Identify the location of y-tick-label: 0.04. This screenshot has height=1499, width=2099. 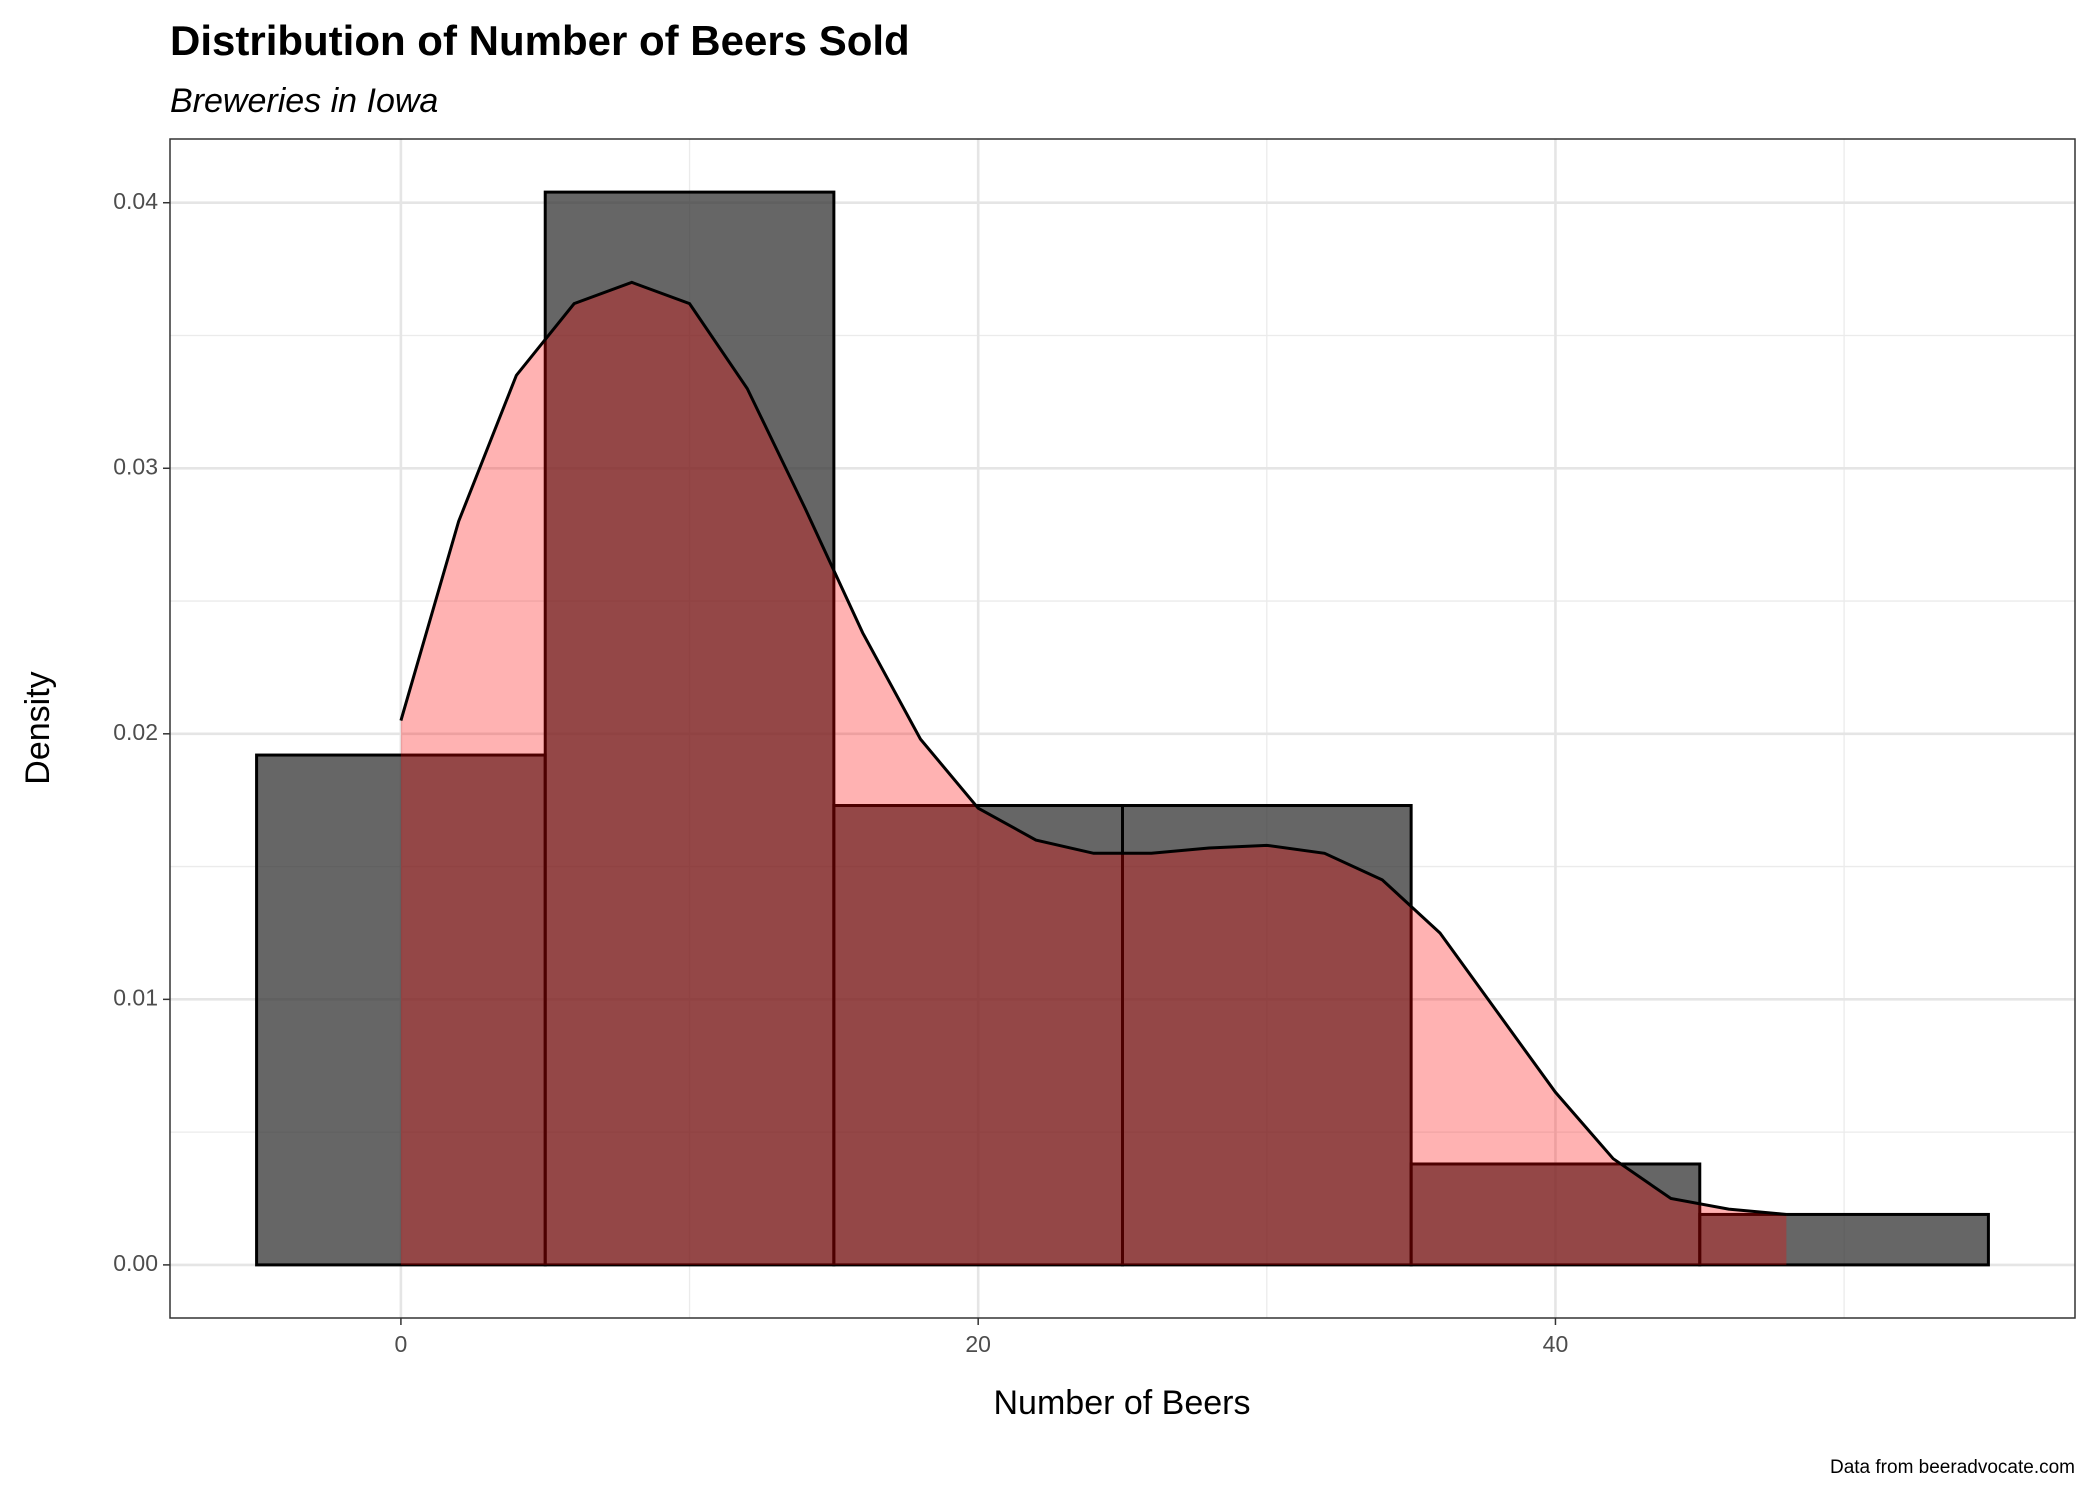
(135, 201).